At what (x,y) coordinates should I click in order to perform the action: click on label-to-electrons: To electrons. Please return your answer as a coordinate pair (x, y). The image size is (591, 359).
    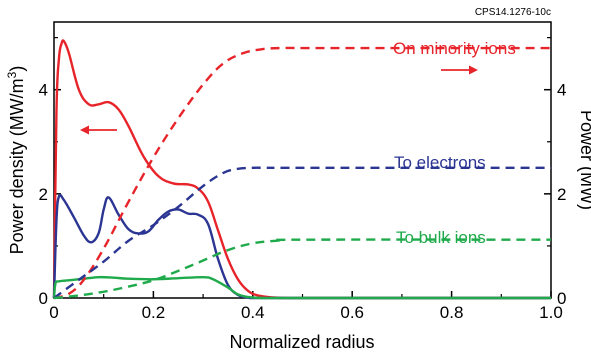
    Looking at the image, I should click on (440, 162).